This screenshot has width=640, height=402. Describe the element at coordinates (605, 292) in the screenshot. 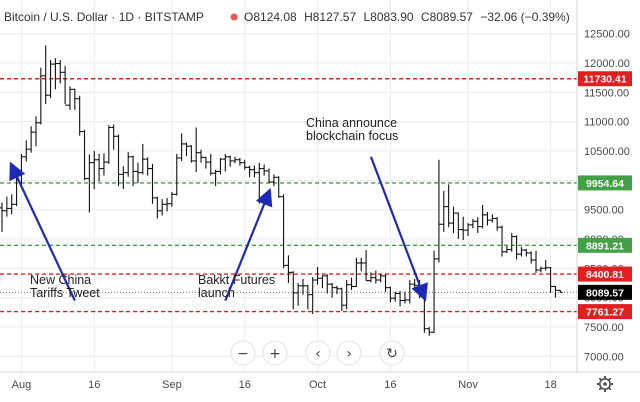

I see `current-price-label-bg` at that location.